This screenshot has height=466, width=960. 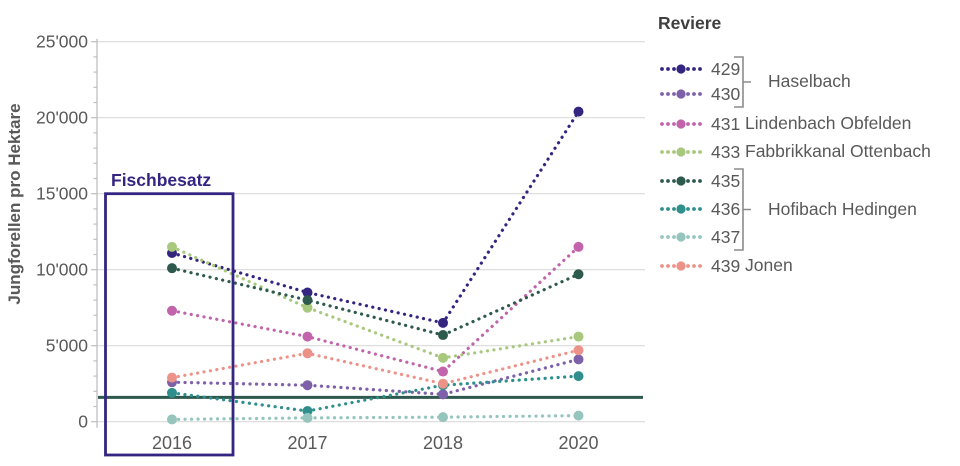 I want to click on y-tick-label: 20'000, so click(x=62, y=118).